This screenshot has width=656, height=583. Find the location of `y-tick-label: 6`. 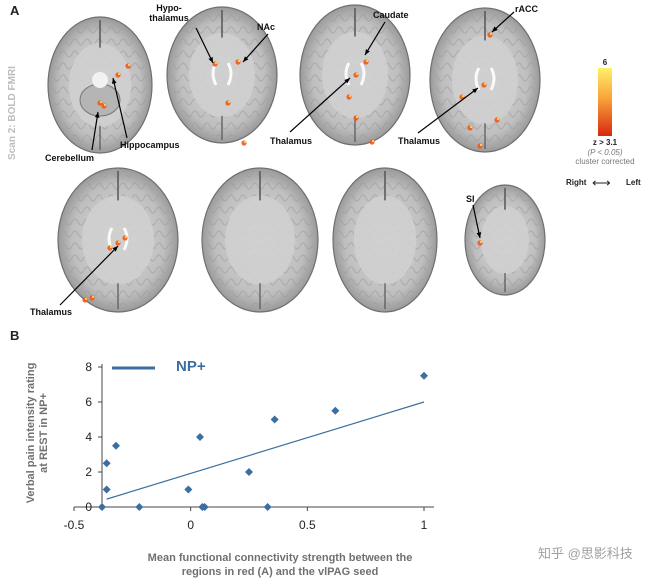

y-tick-label: 6 is located at coordinates (88, 402).